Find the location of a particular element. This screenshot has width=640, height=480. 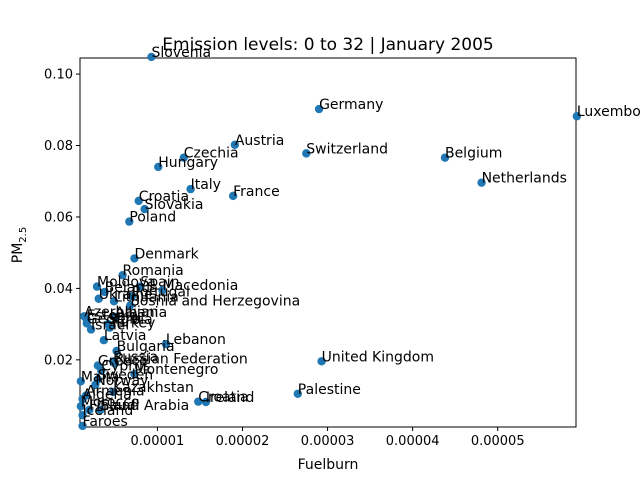

data-point-label: Slovakia is located at coordinates (174, 205).